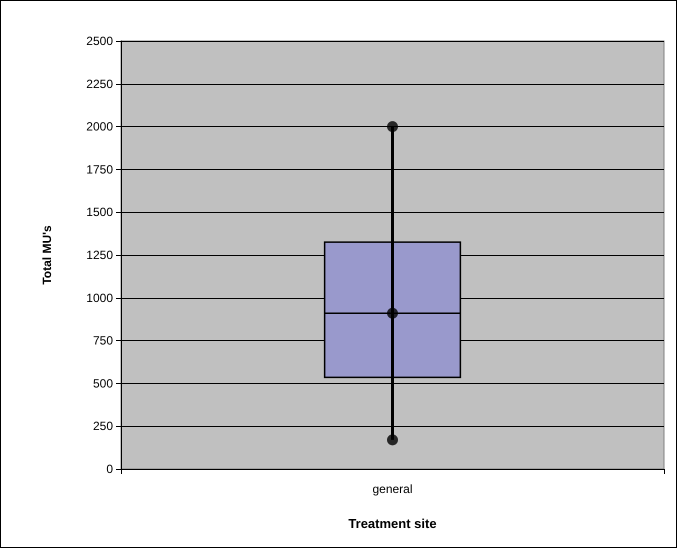  Describe the element at coordinates (110, 469) in the screenshot. I see `y-tick-label: 0` at that location.